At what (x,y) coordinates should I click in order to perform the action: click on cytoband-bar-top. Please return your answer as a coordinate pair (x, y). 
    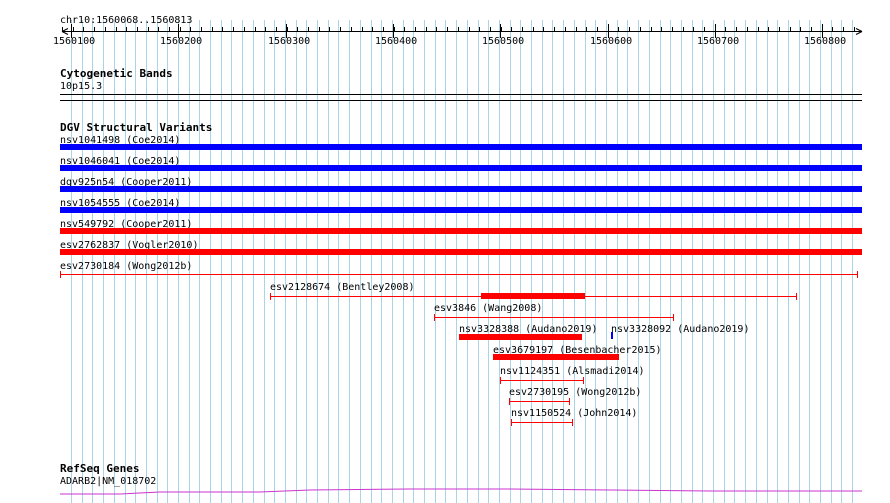
    Looking at the image, I should click on (461, 94).